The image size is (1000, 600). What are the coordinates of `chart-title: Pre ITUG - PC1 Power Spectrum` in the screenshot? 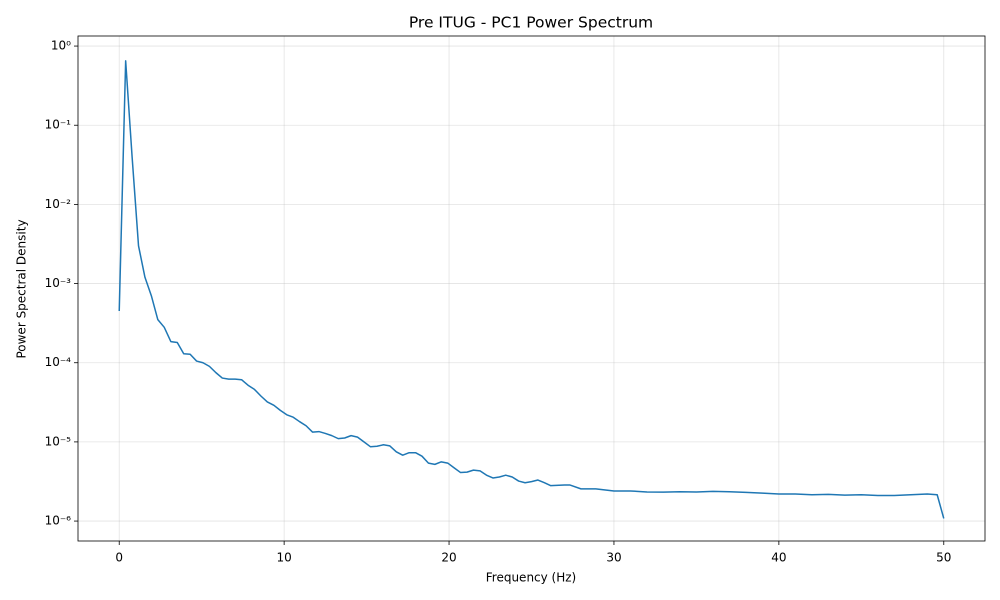 It's located at (531, 23).